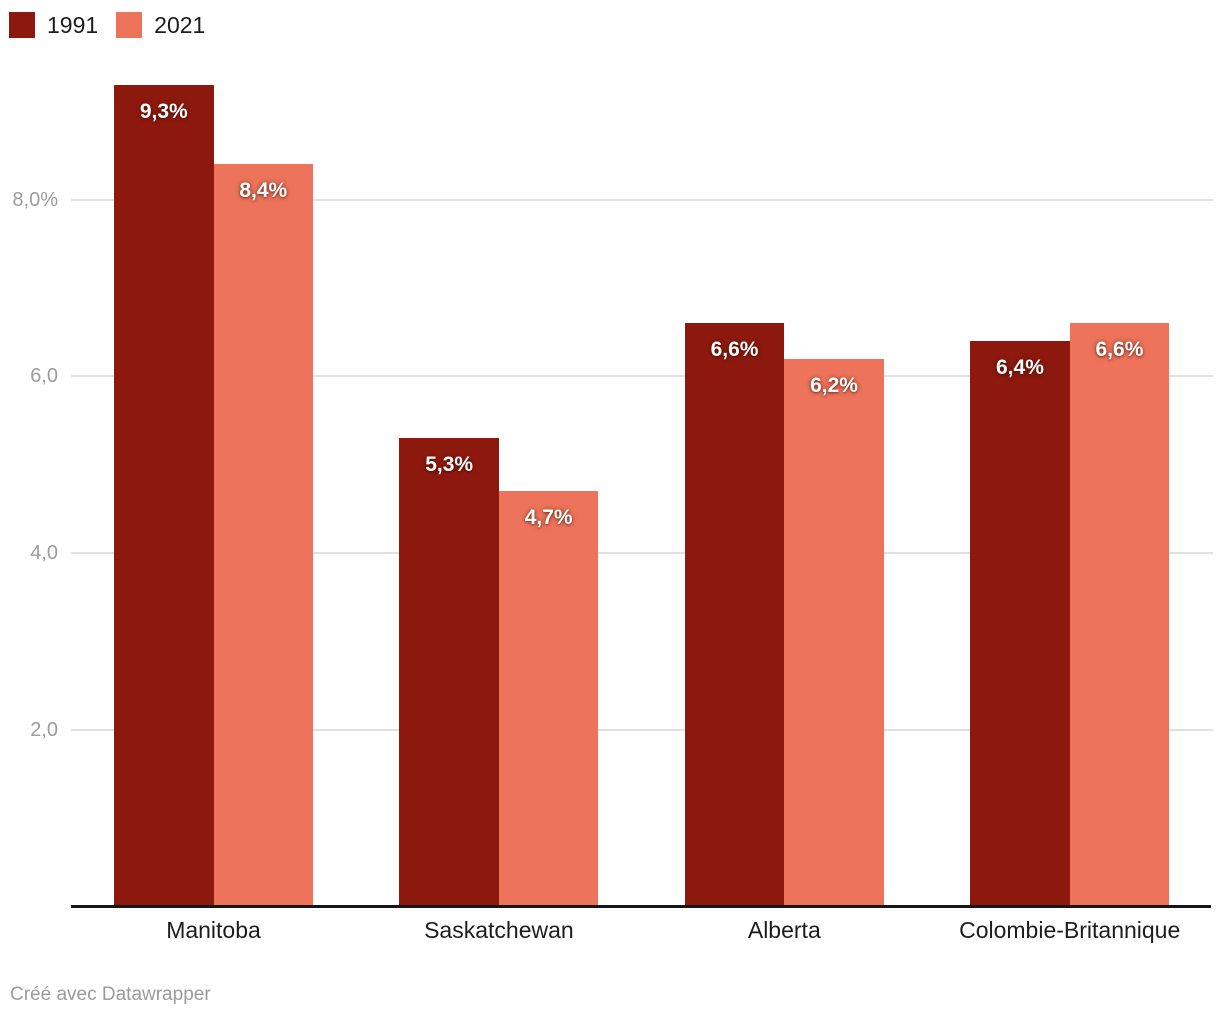 The width and height of the screenshot is (1220, 1020). I want to click on bar-1991-colombie-britannique: 6,4%, so click(1020, 623).